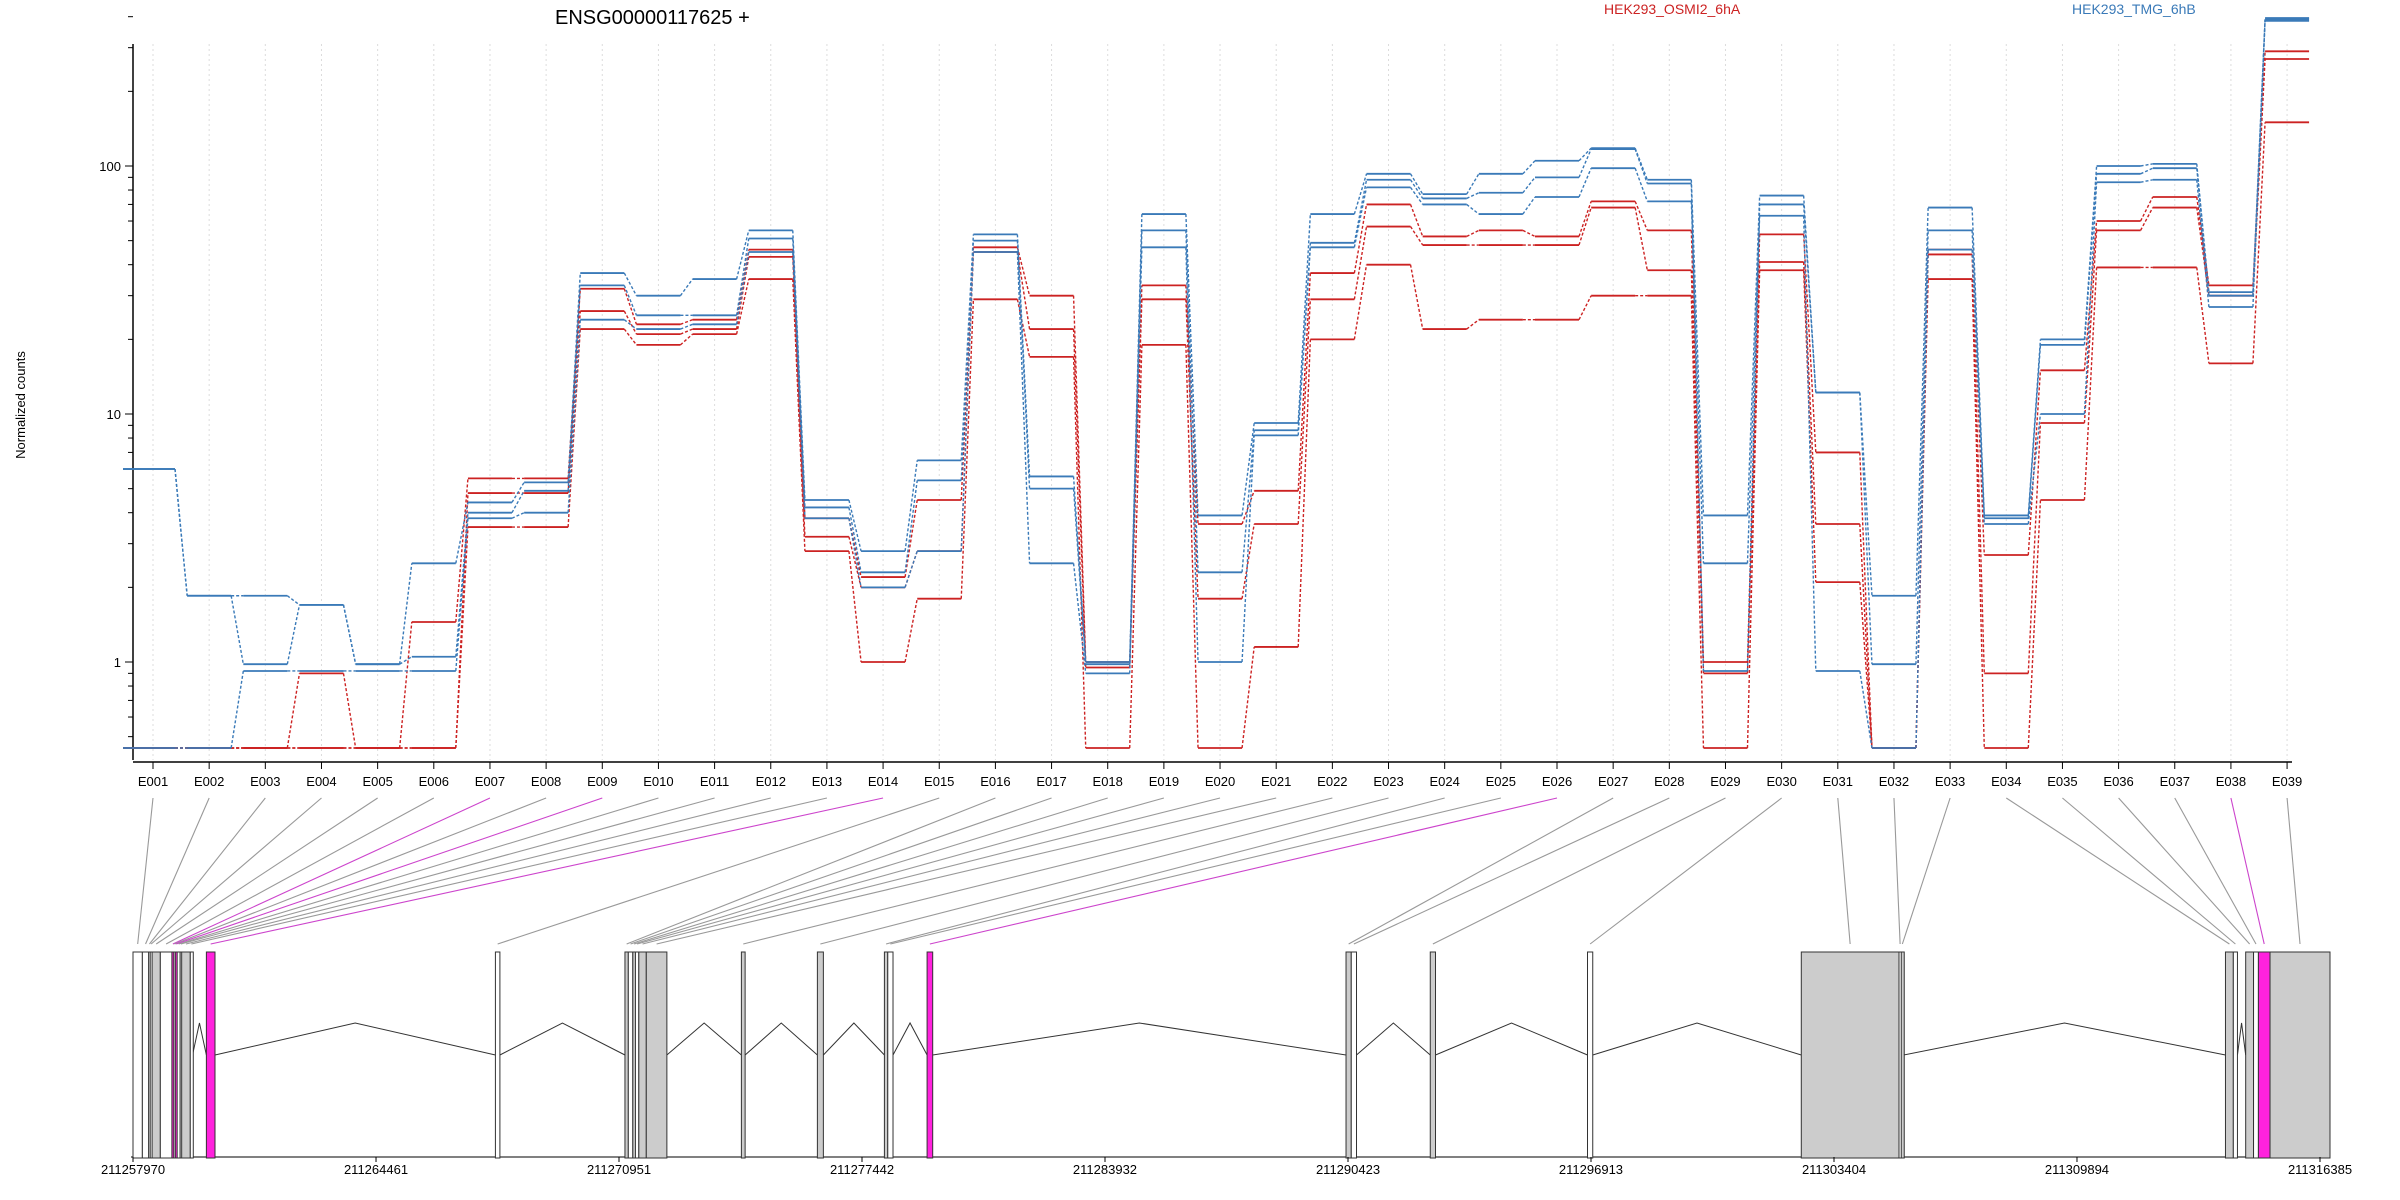 The width and height of the screenshot is (2400, 1200). Describe the element at coordinates (1902, 1055) in the screenshot. I see `exon-box-e033` at that location.